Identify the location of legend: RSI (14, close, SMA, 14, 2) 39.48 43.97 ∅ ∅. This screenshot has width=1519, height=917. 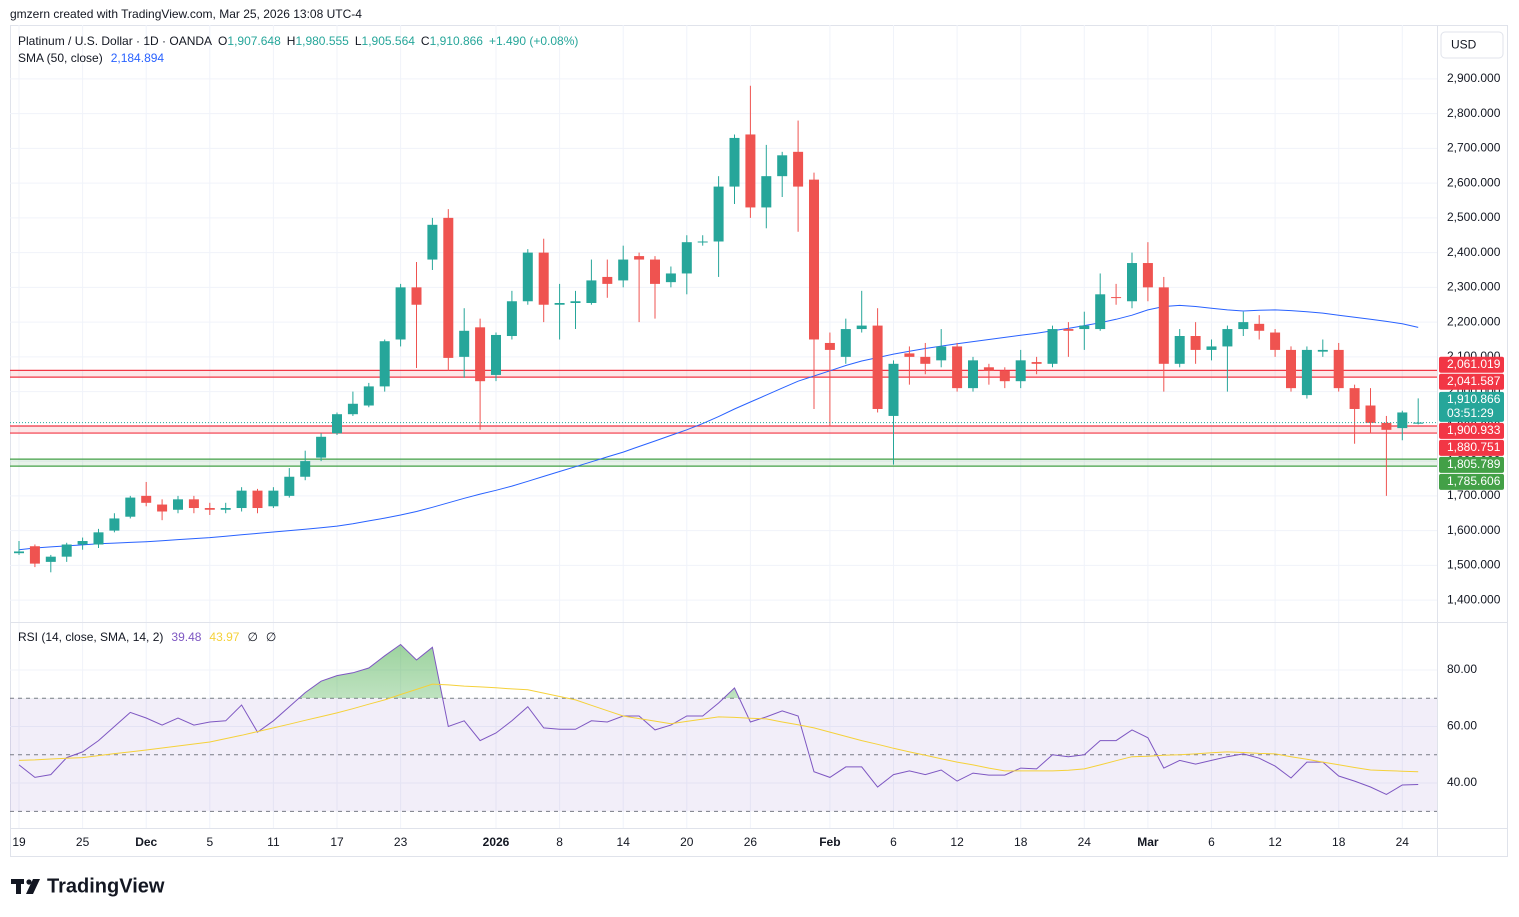
(147, 637).